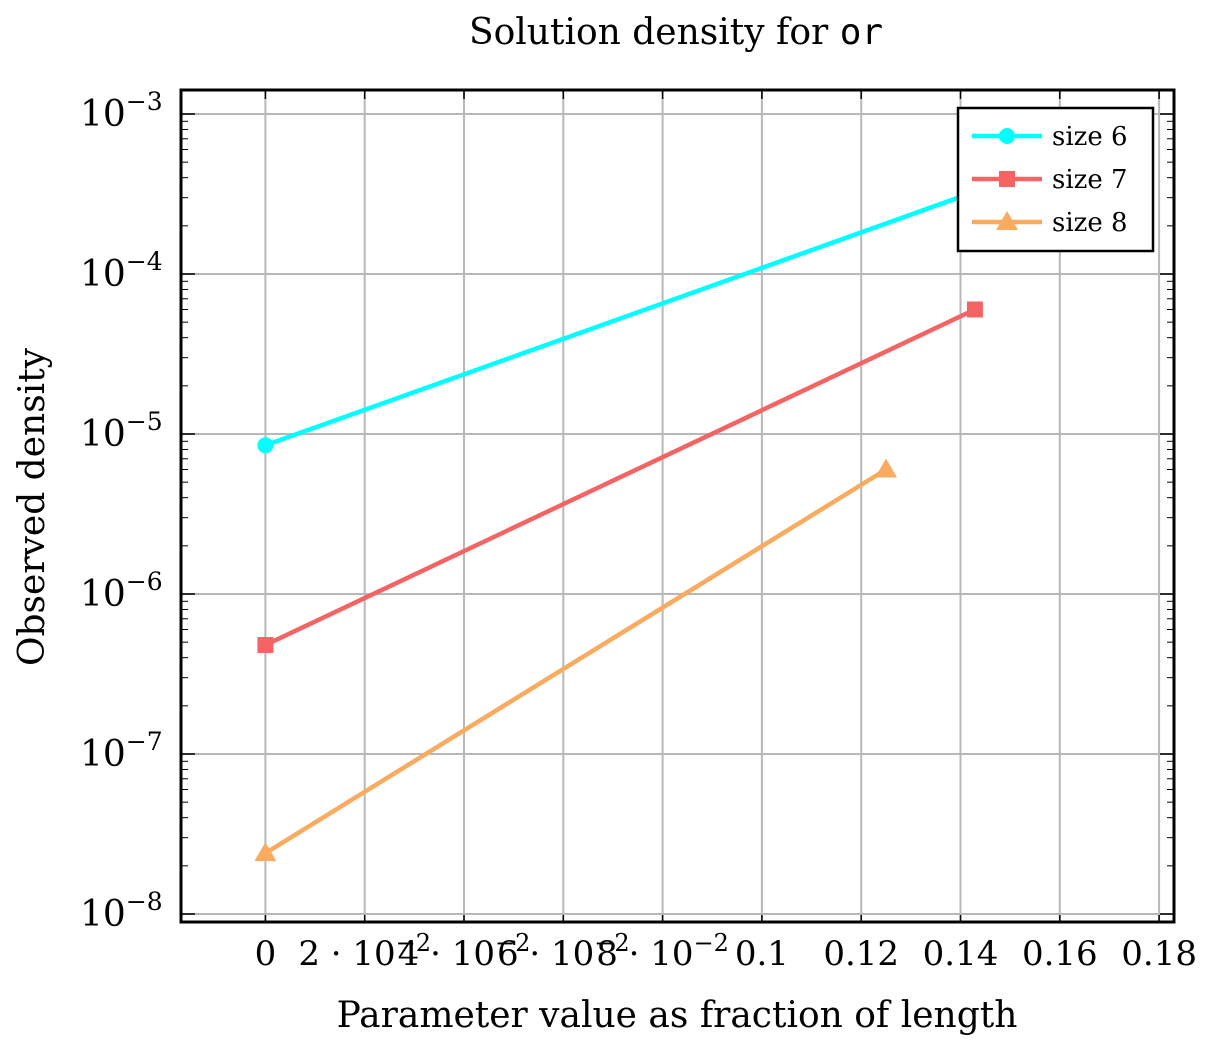 This screenshot has width=1208, height=1050. I want to click on x-tick-label: 0.1, so click(762, 954).